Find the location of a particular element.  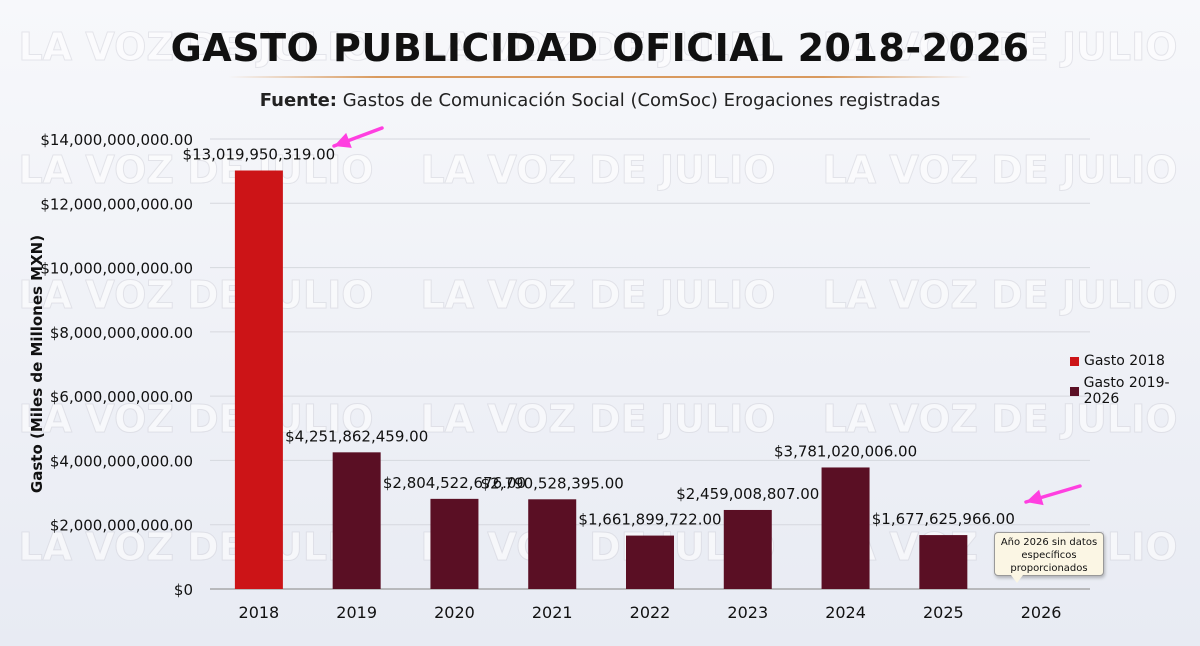

bar-2023 is located at coordinates (747, 549).